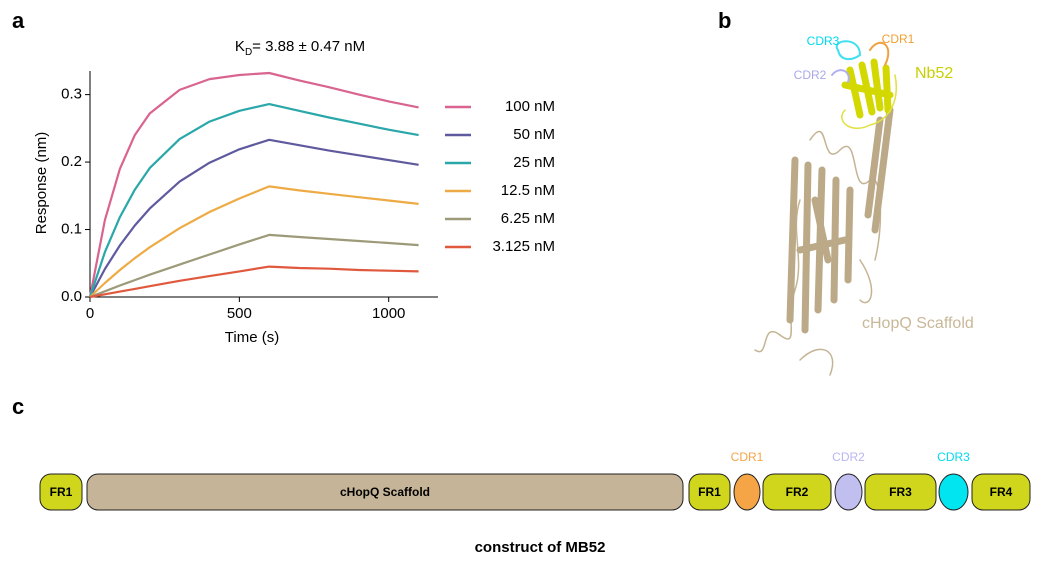  What do you see at coordinates (528, 190) in the screenshot?
I see `legend-label: 12.5 nM` at bounding box center [528, 190].